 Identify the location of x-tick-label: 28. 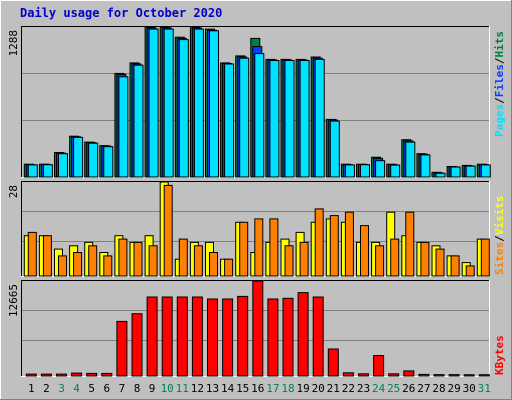
(438, 388).